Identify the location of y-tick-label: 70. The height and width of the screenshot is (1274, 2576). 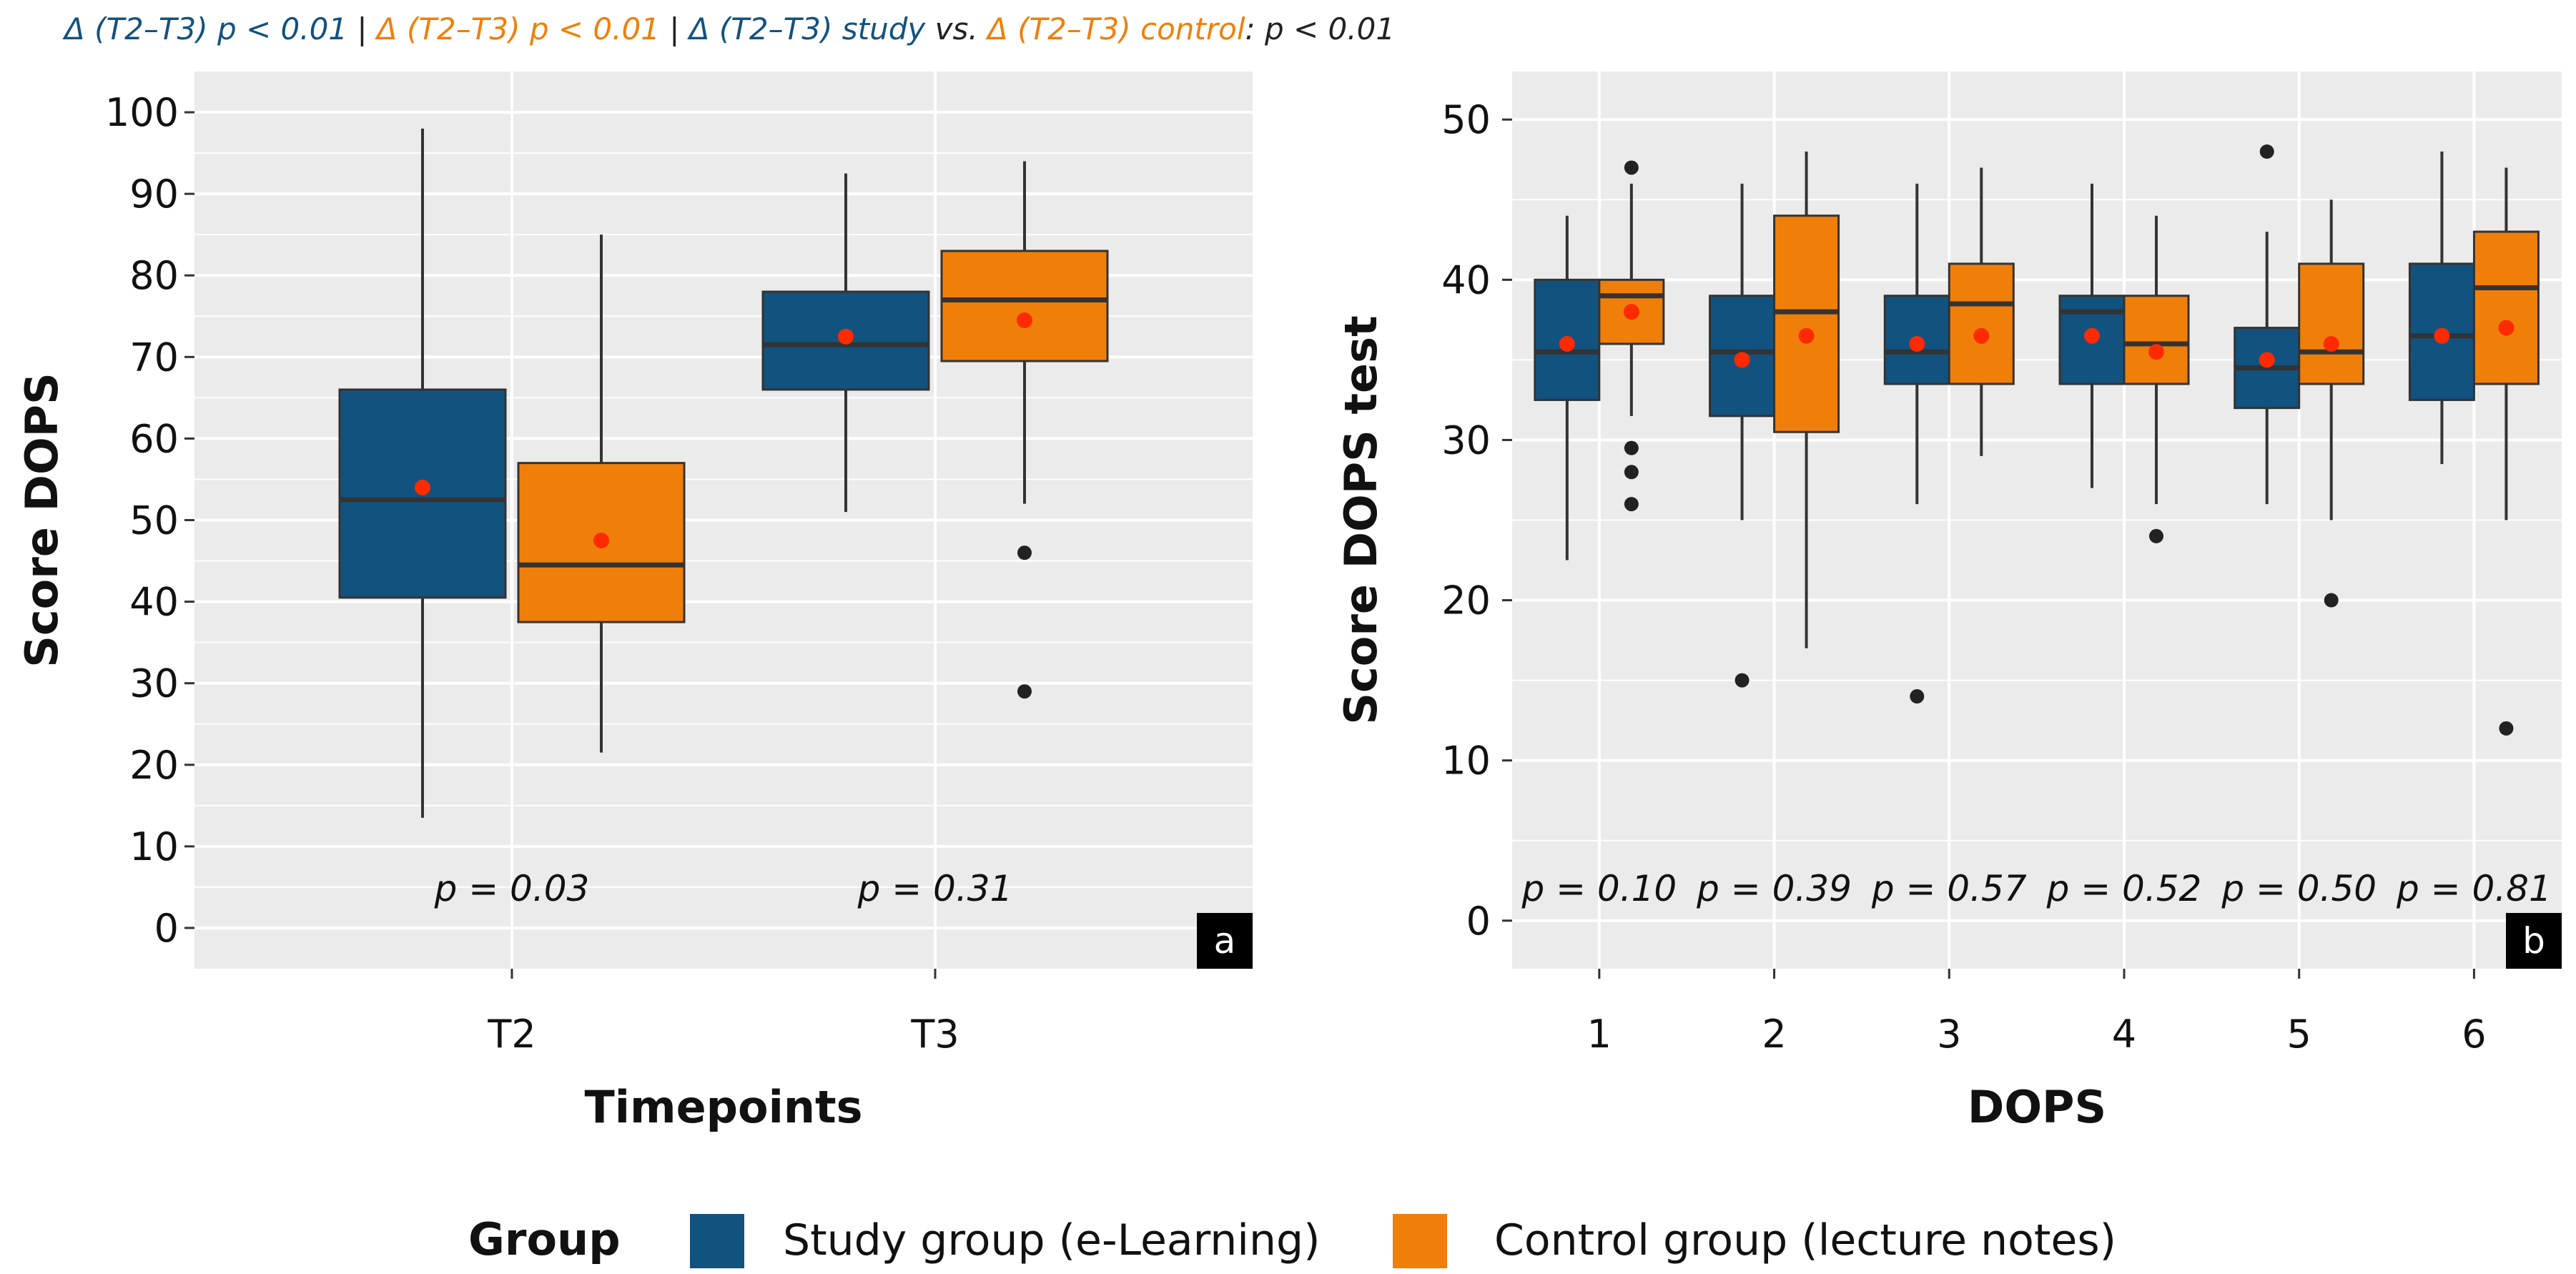
(154, 357).